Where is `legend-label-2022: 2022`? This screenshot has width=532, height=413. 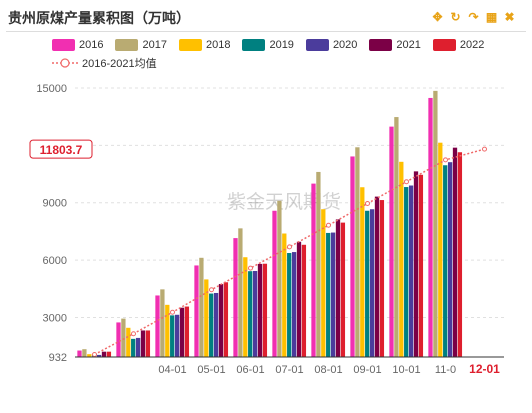
legend-label-2022: 2022 is located at coordinates (472, 45).